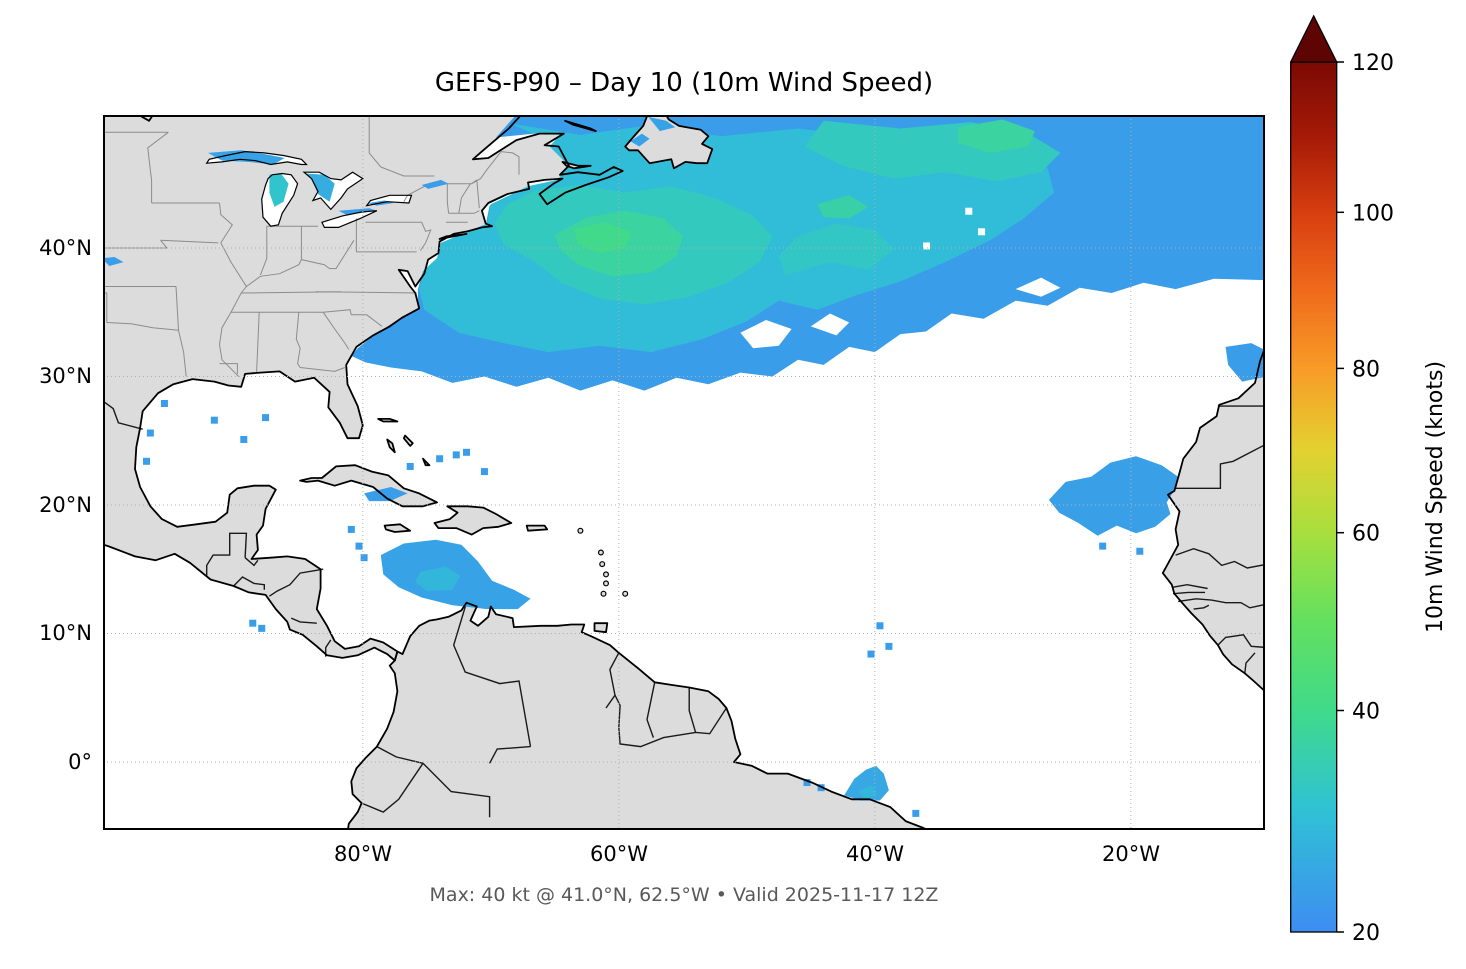  I want to click on colorbar-canvas: 20 40 60 80 100 120 10m Wind Speed (knots), so click(1368, 480).